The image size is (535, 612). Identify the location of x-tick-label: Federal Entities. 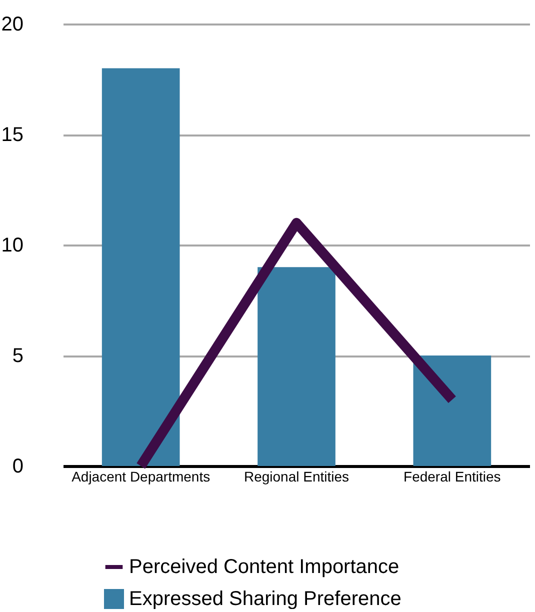
(452, 476).